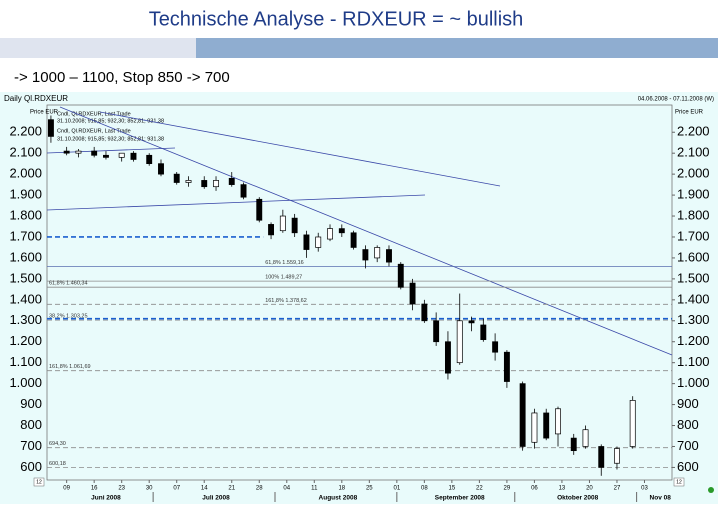  Describe the element at coordinates (36, 98) in the screenshot. I see `chart-name: Daily Ql.RDXEUR` at that location.